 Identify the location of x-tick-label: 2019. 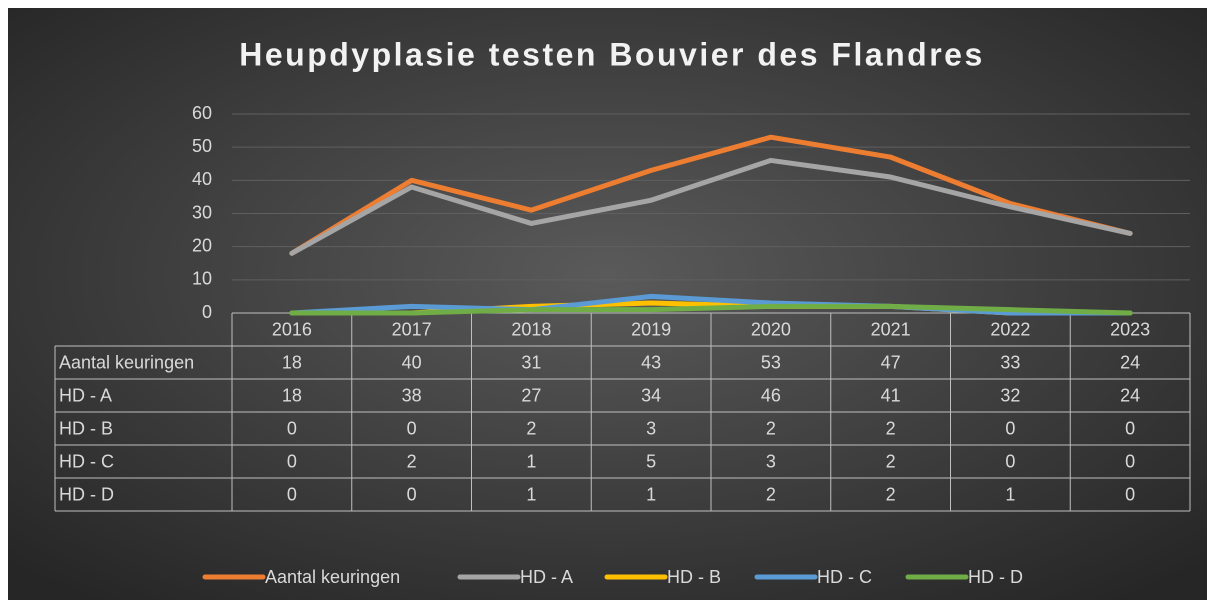
(651, 329).